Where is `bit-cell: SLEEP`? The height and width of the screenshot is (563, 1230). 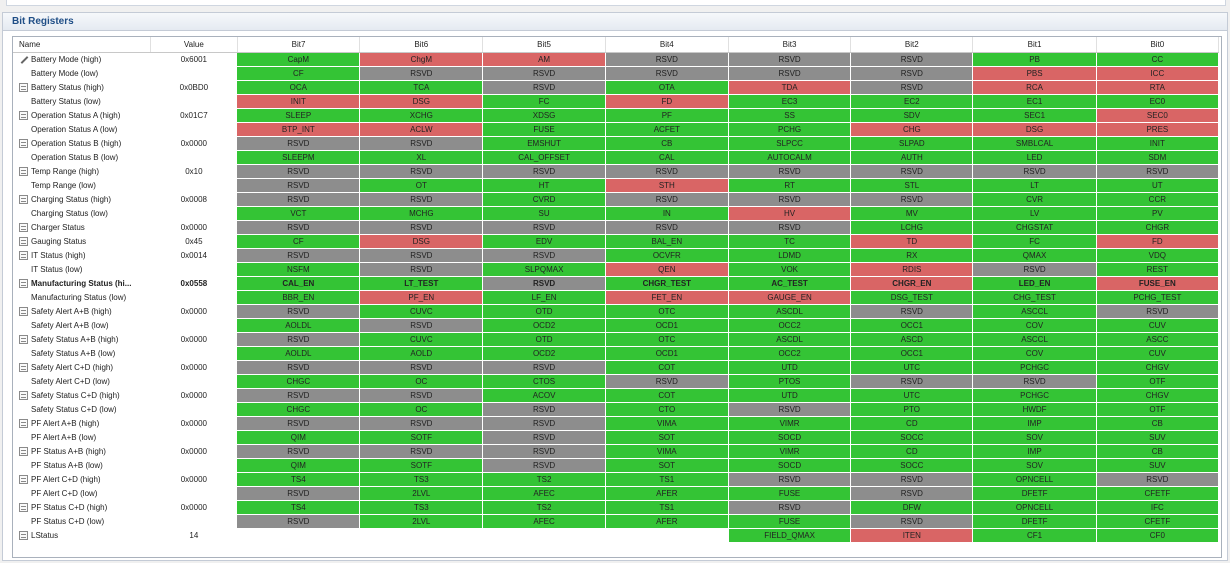
bit-cell: SLEEP is located at coordinates (299, 115).